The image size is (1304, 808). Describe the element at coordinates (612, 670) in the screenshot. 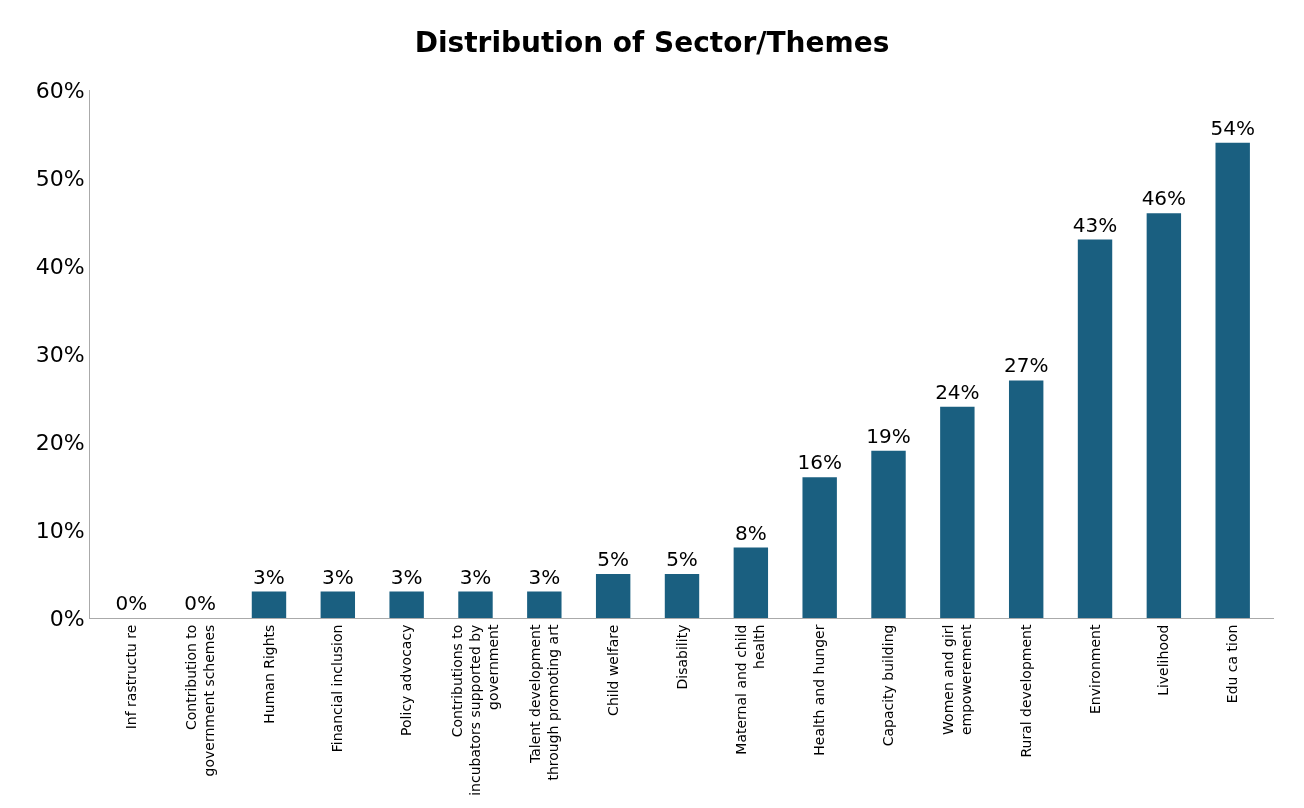

I see `x-tick-label: Child welfare` at that location.